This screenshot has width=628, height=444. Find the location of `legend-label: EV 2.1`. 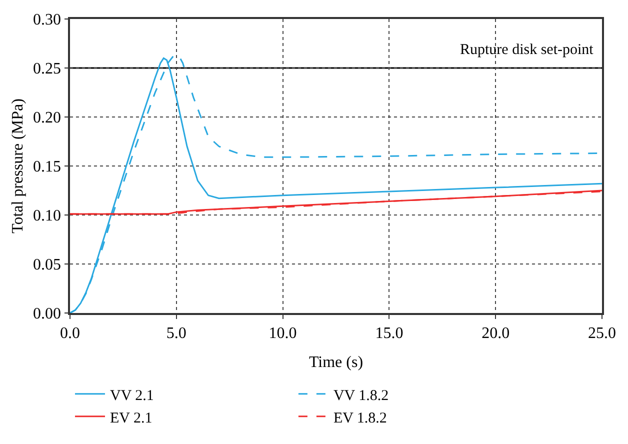

legend-label: EV 2.1 is located at coordinates (131, 418).